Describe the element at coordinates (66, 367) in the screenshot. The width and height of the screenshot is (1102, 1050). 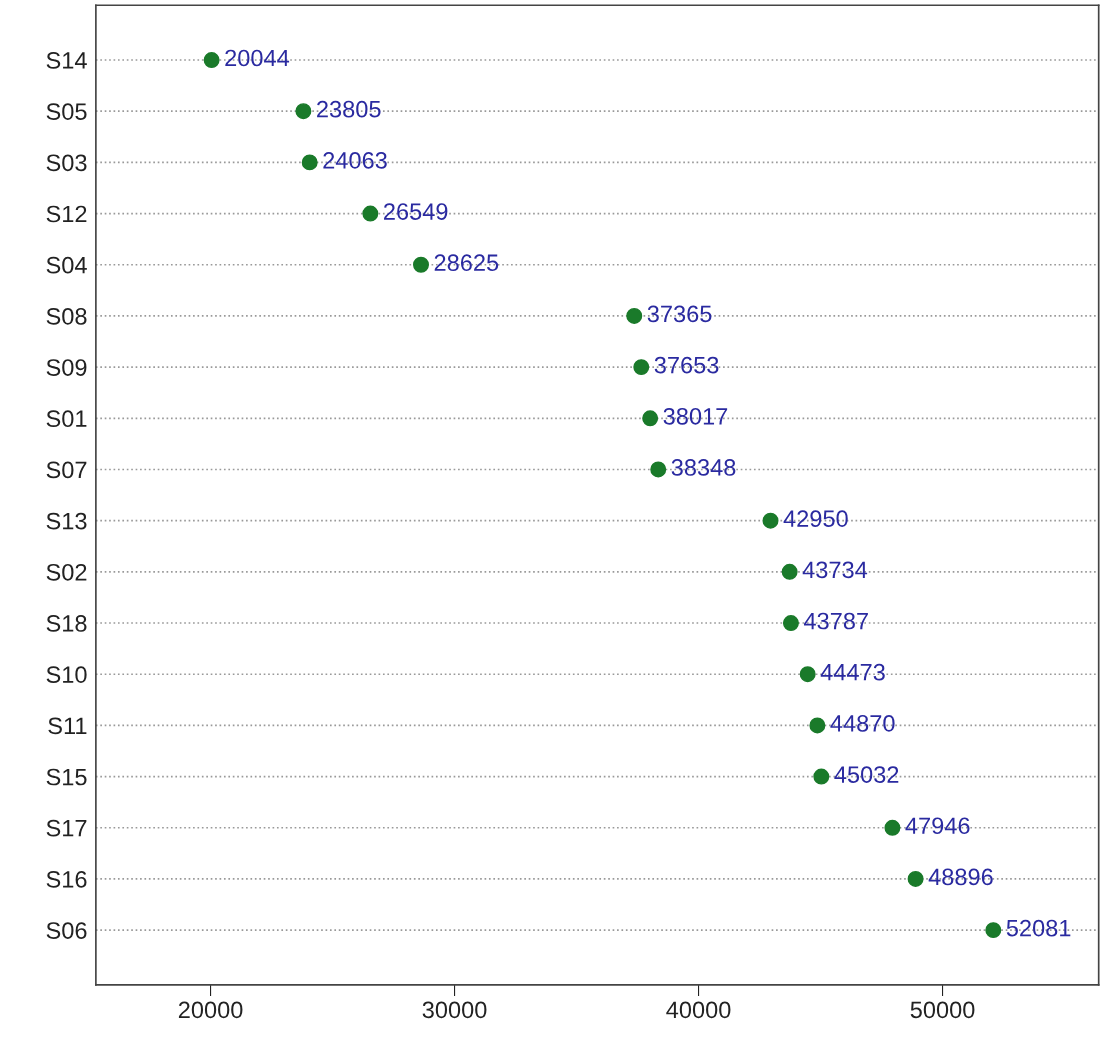
I see `y-tick-label: S09` at that location.